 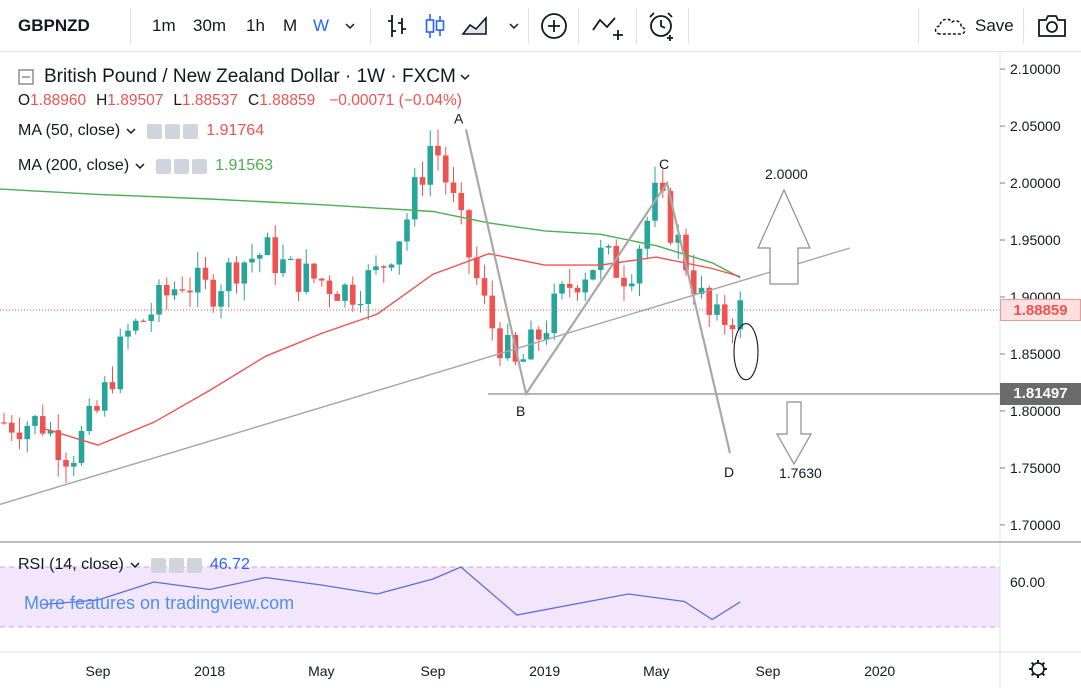 What do you see at coordinates (656, 671) in the screenshot?
I see `time-tick-label: May` at bounding box center [656, 671].